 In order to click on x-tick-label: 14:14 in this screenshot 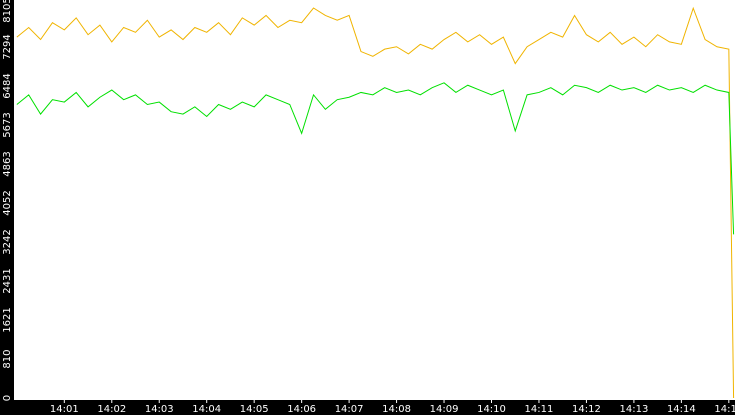, I will do `click(681, 409)`.